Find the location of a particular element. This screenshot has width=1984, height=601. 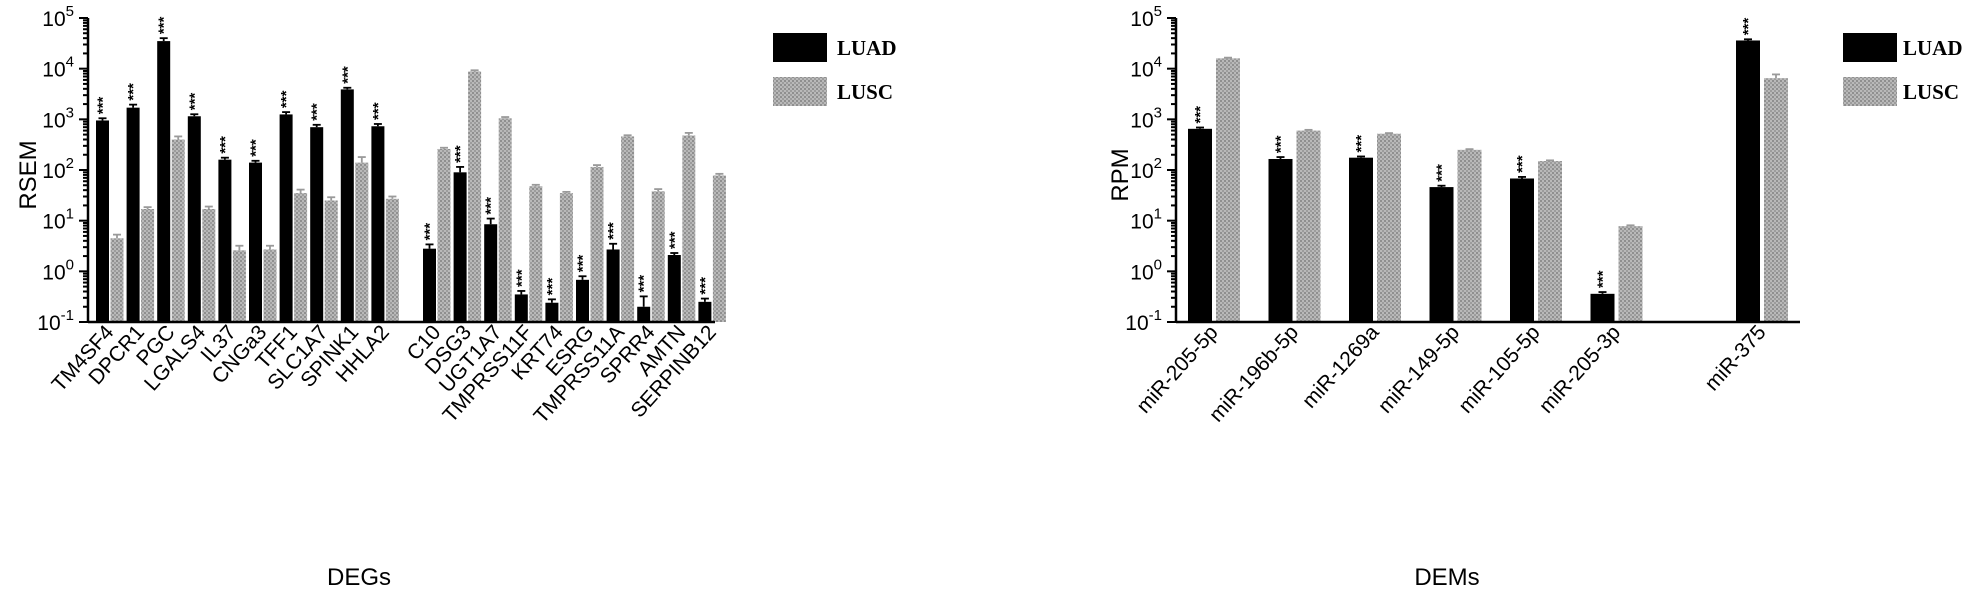

significance-tff1: *** is located at coordinates (286, 99).